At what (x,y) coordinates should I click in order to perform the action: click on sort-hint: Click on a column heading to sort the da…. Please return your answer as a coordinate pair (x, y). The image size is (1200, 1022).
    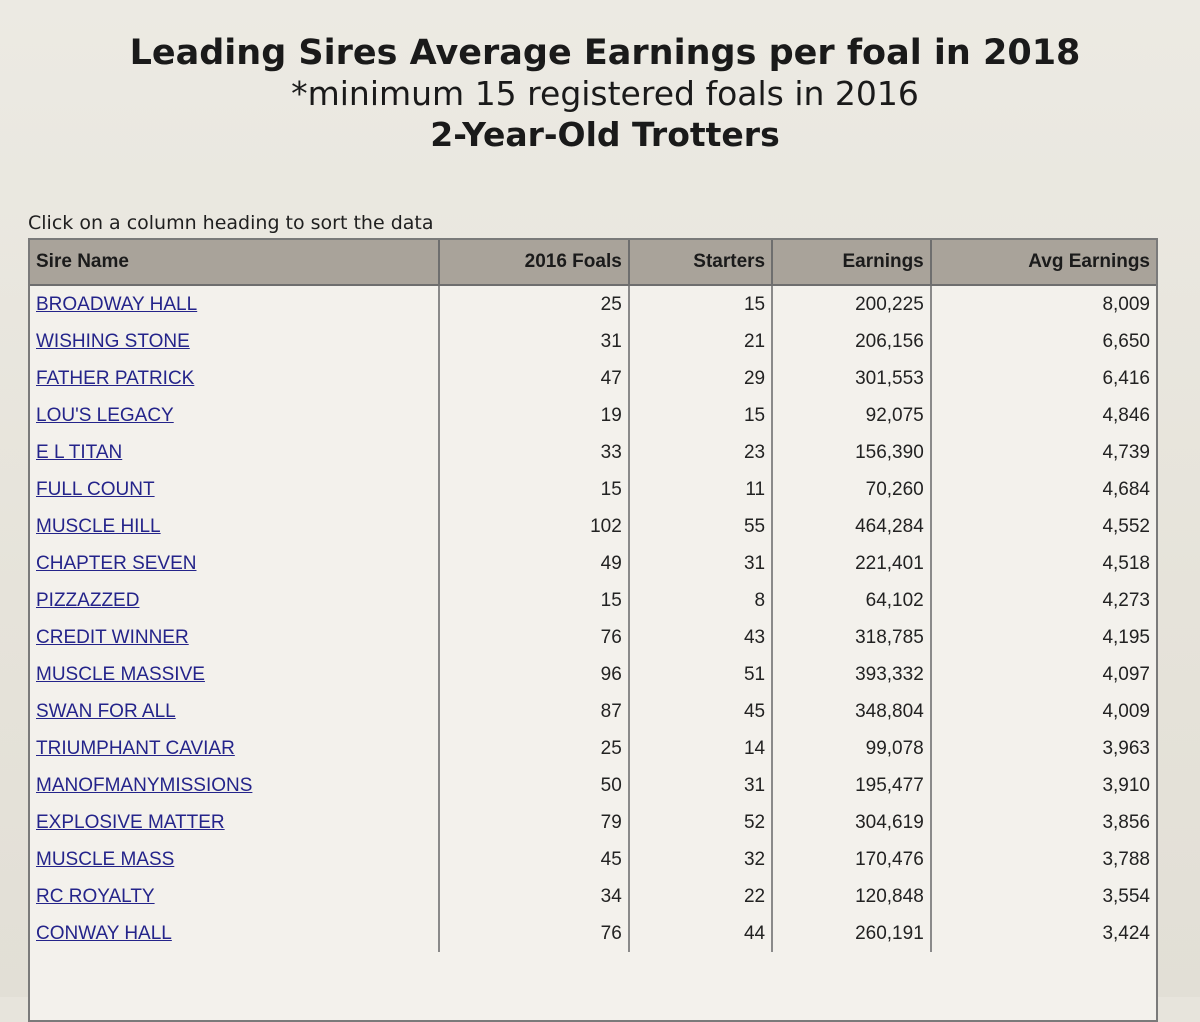
    Looking at the image, I should click on (231, 223).